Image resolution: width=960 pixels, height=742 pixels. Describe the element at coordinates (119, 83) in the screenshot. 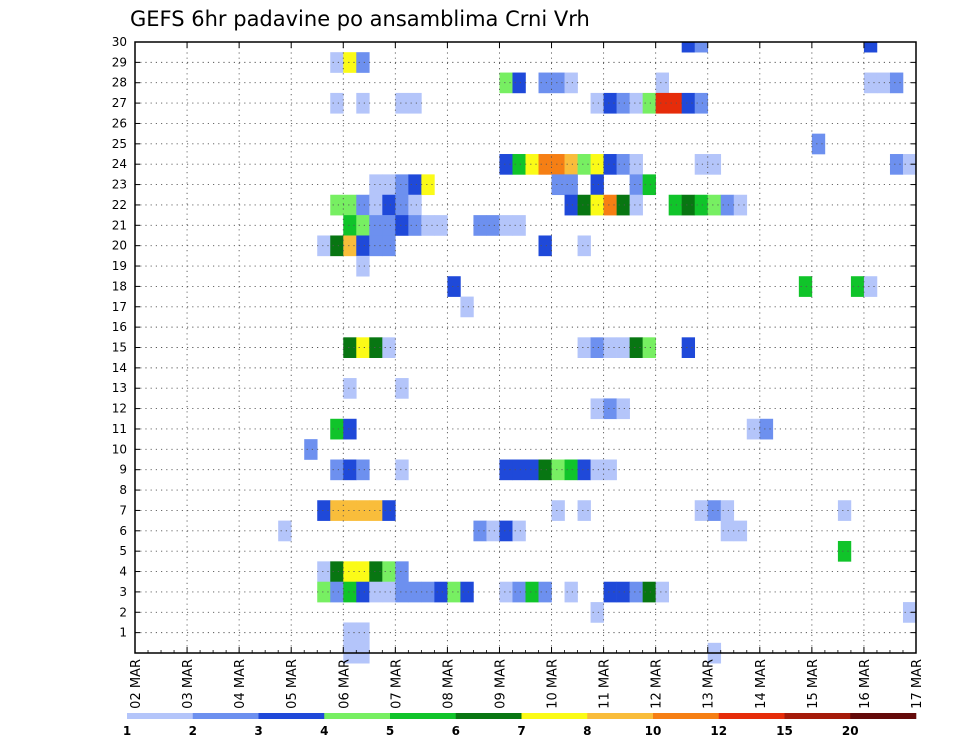

I see `y-tick-label: 28` at that location.